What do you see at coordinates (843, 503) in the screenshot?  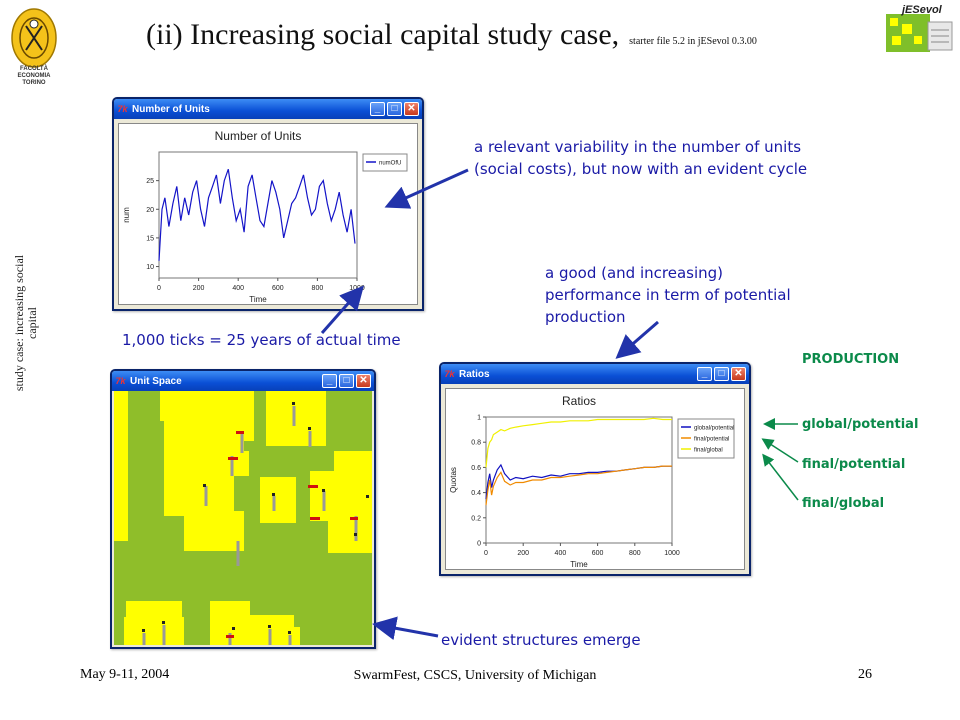 I see `production-item-final-global: final/global` at bounding box center [843, 503].